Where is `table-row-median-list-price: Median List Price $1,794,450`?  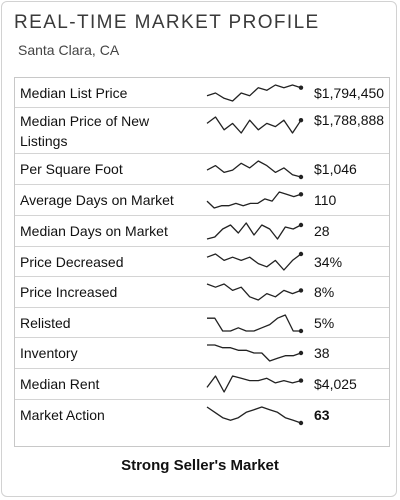
table-row-median-list-price: Median List Price $1,794,450 is located at coordinates (202, 93).